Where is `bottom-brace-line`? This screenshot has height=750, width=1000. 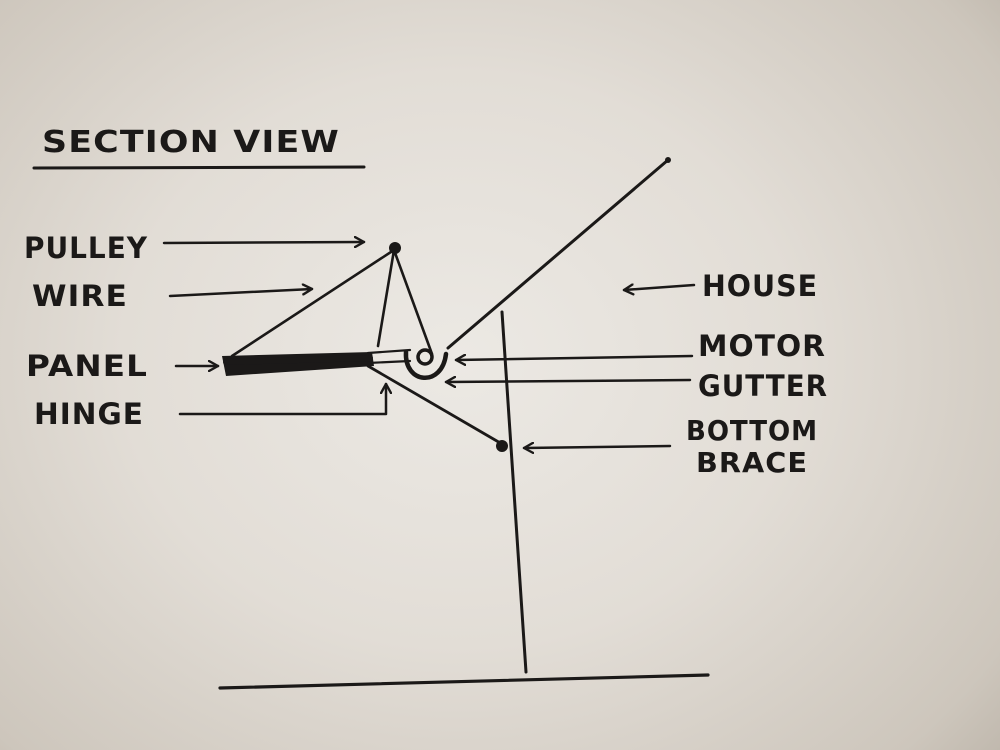 bottom-brace-line is located at coordinates (435, 405).